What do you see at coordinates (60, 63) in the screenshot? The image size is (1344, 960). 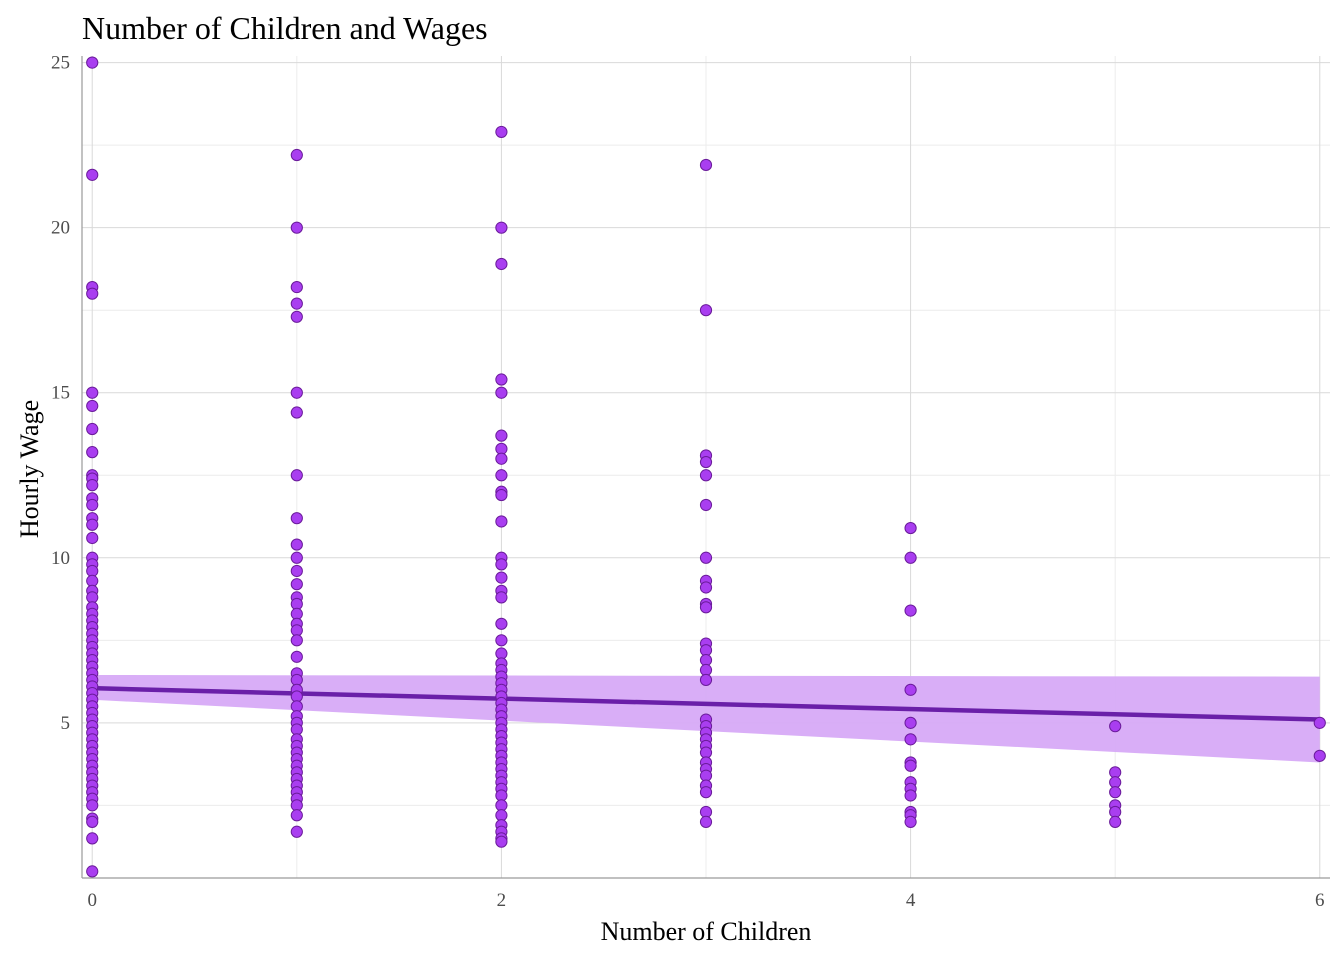 I see `y-tick-label: 25` at bounding box center [60, 63].